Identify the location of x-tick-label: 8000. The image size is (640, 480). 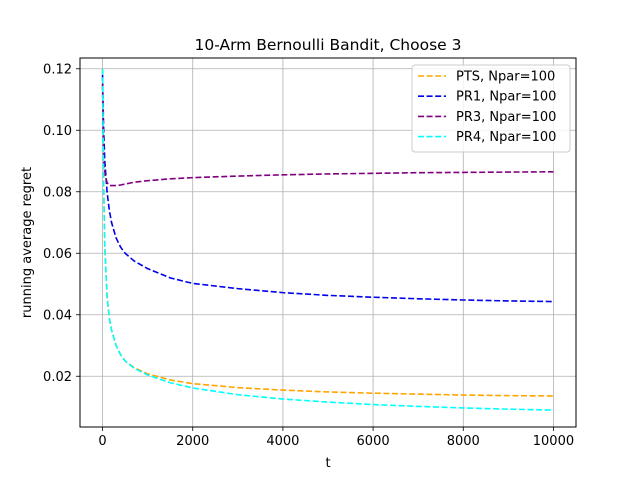
(463, 441).